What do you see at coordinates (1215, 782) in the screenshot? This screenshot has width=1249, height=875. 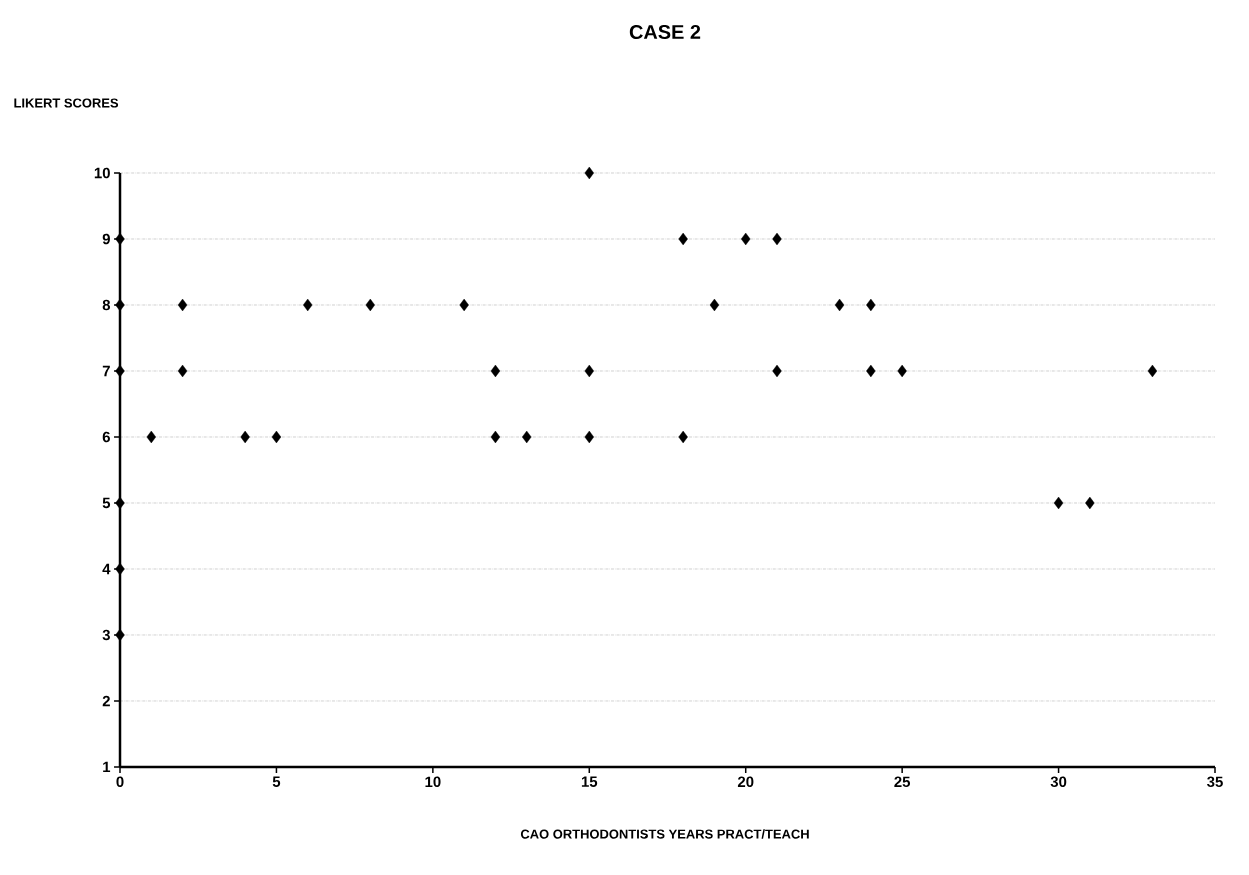 I see `x-tick-label: 35` at bounding box center [1215, 782].